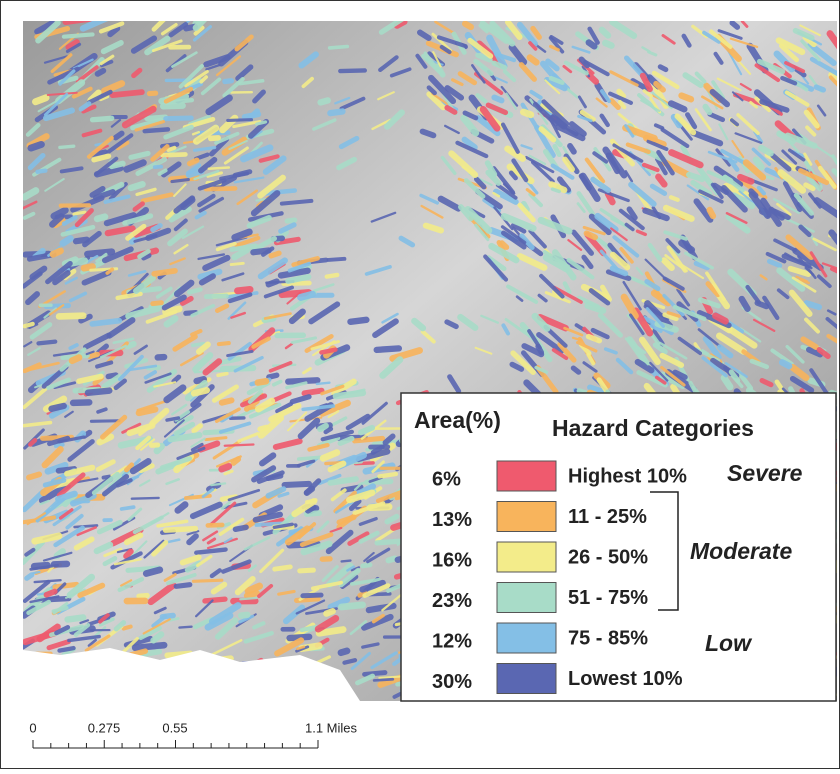  Describe the element at coordinates (452, 682) in the screenshot. I see `area-percent: 30%` at that location.